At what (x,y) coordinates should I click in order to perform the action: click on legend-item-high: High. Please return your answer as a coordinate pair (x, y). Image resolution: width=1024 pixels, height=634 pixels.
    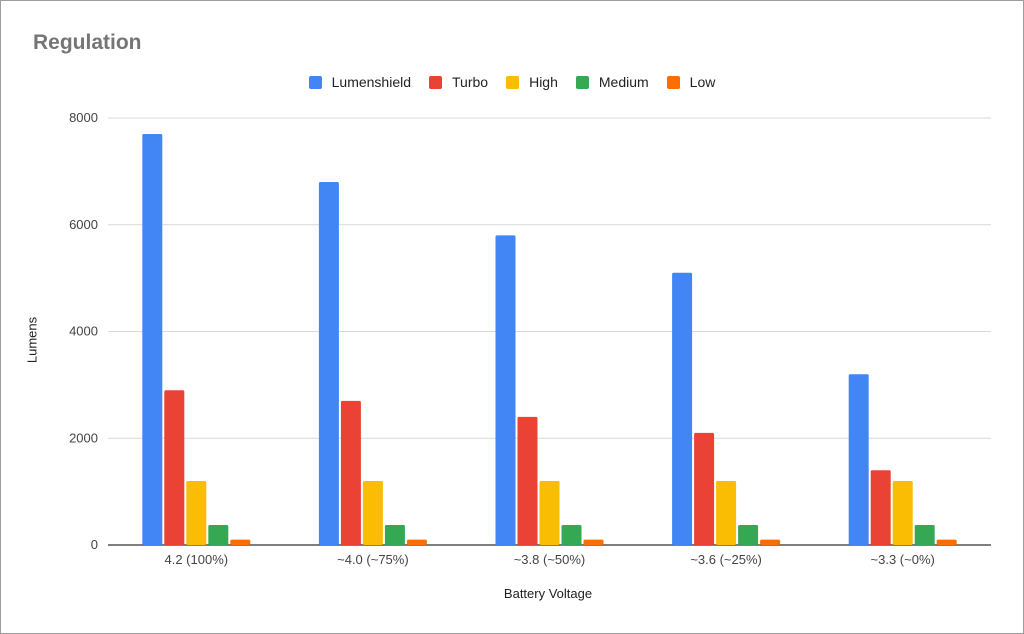
    Looking at the image, I should click on (532, 82).